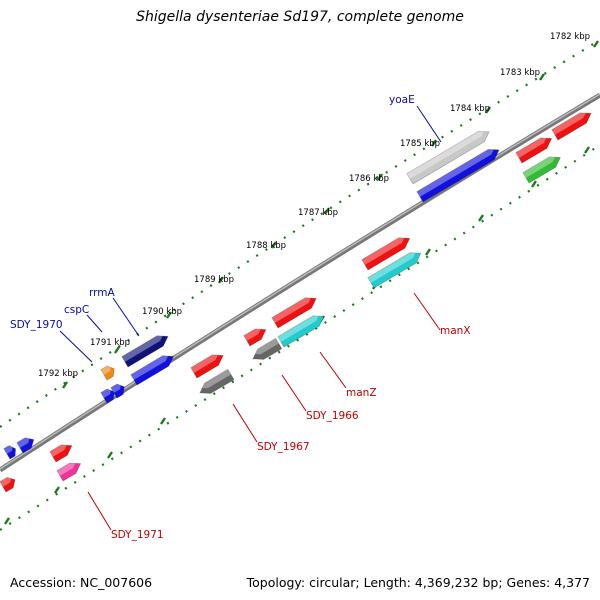 Image resolution: width=600 pixels, height=600 pixels. I want to click on gene-cspC-arrow, so click(107, 373).